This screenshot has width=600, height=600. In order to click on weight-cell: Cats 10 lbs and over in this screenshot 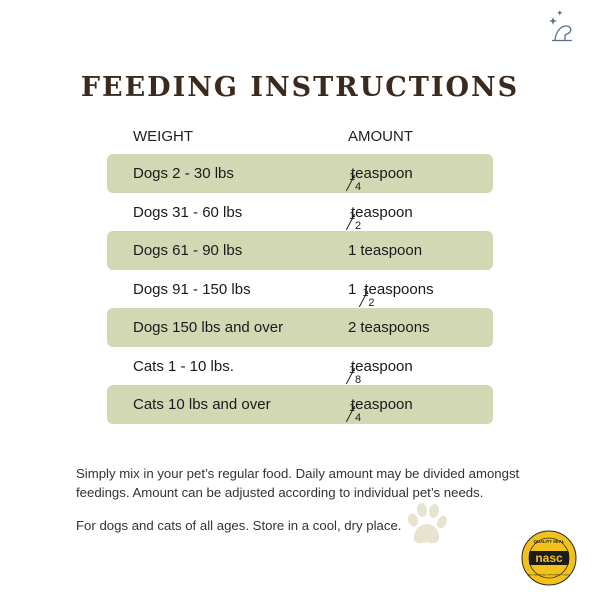, I will do `click(202, 404)`.